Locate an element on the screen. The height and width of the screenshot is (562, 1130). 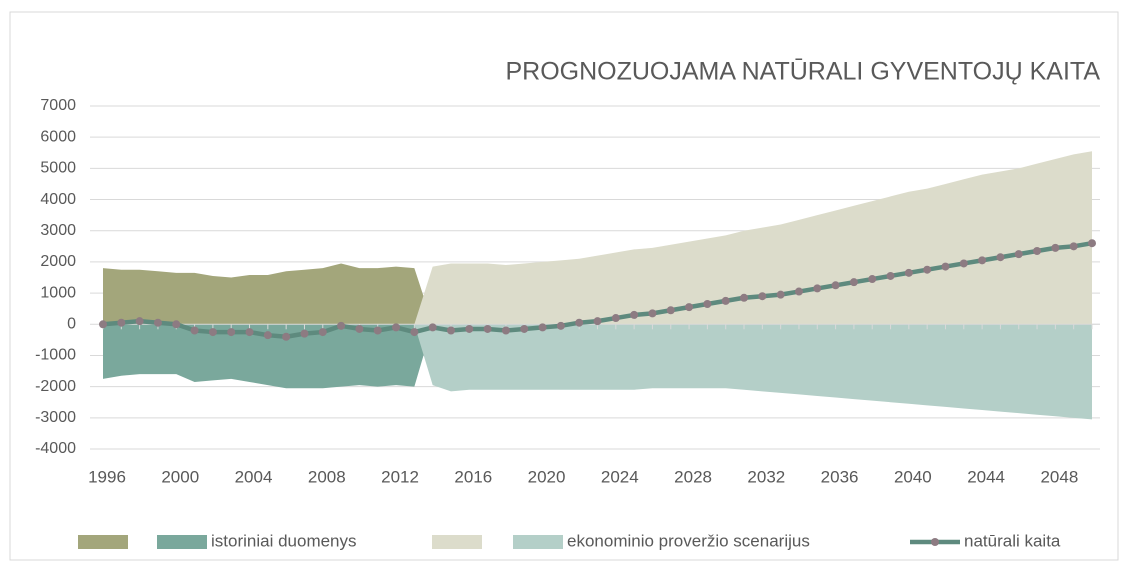
x-tick-label: 2032 is located at coordinates (766, 476).